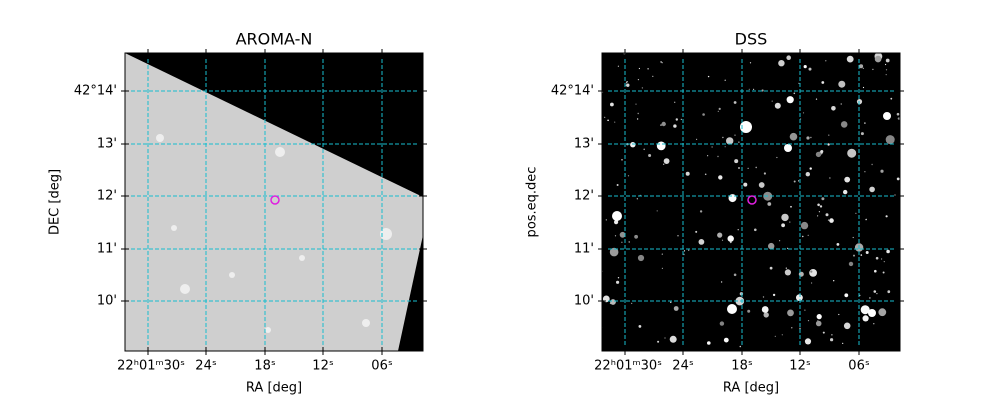  What do you see at coordinates (274, 39) in the screenshot?
I see `panel-title: AROMA-N` at bounding box center [274, 39].